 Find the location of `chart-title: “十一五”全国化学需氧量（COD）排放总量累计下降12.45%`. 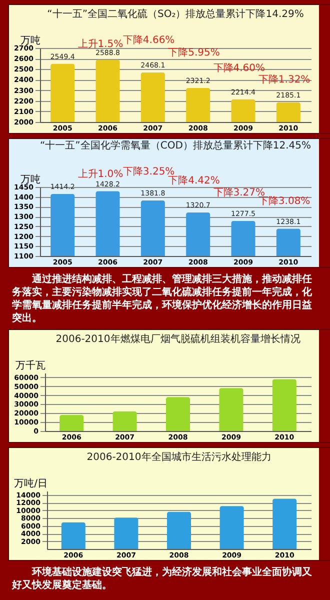

chart-title: “十一五”全国化学需氧量（COD）排放总量累计下降12.45% is located at coordinates (176, 145).